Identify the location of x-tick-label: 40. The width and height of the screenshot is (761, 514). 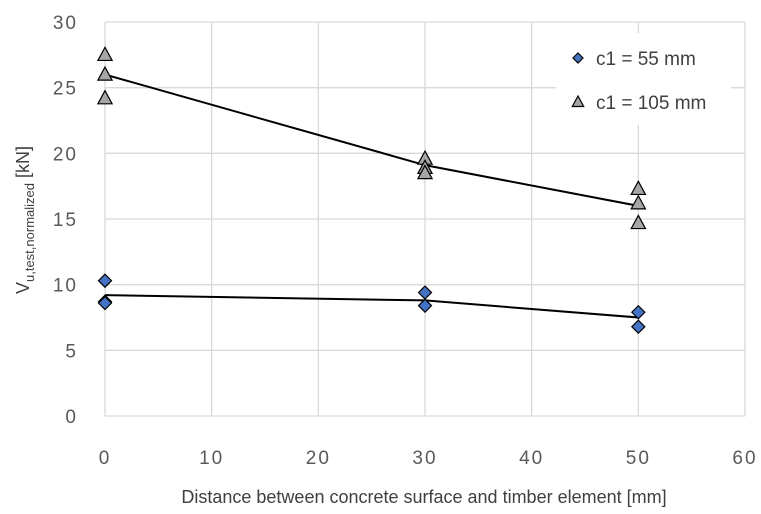
(531, 458).